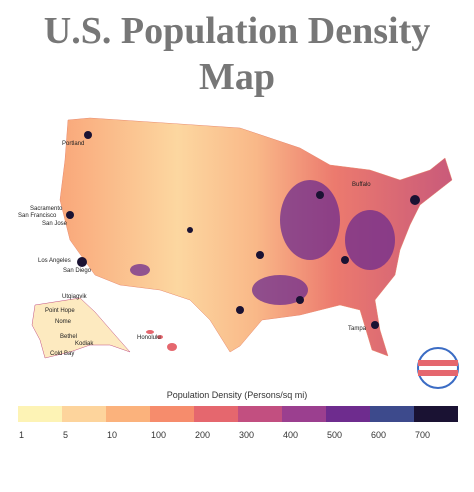 The width and height of the screenshot is (474, 492). I want to click on legend-tick-label: 700, so click(422, 435).